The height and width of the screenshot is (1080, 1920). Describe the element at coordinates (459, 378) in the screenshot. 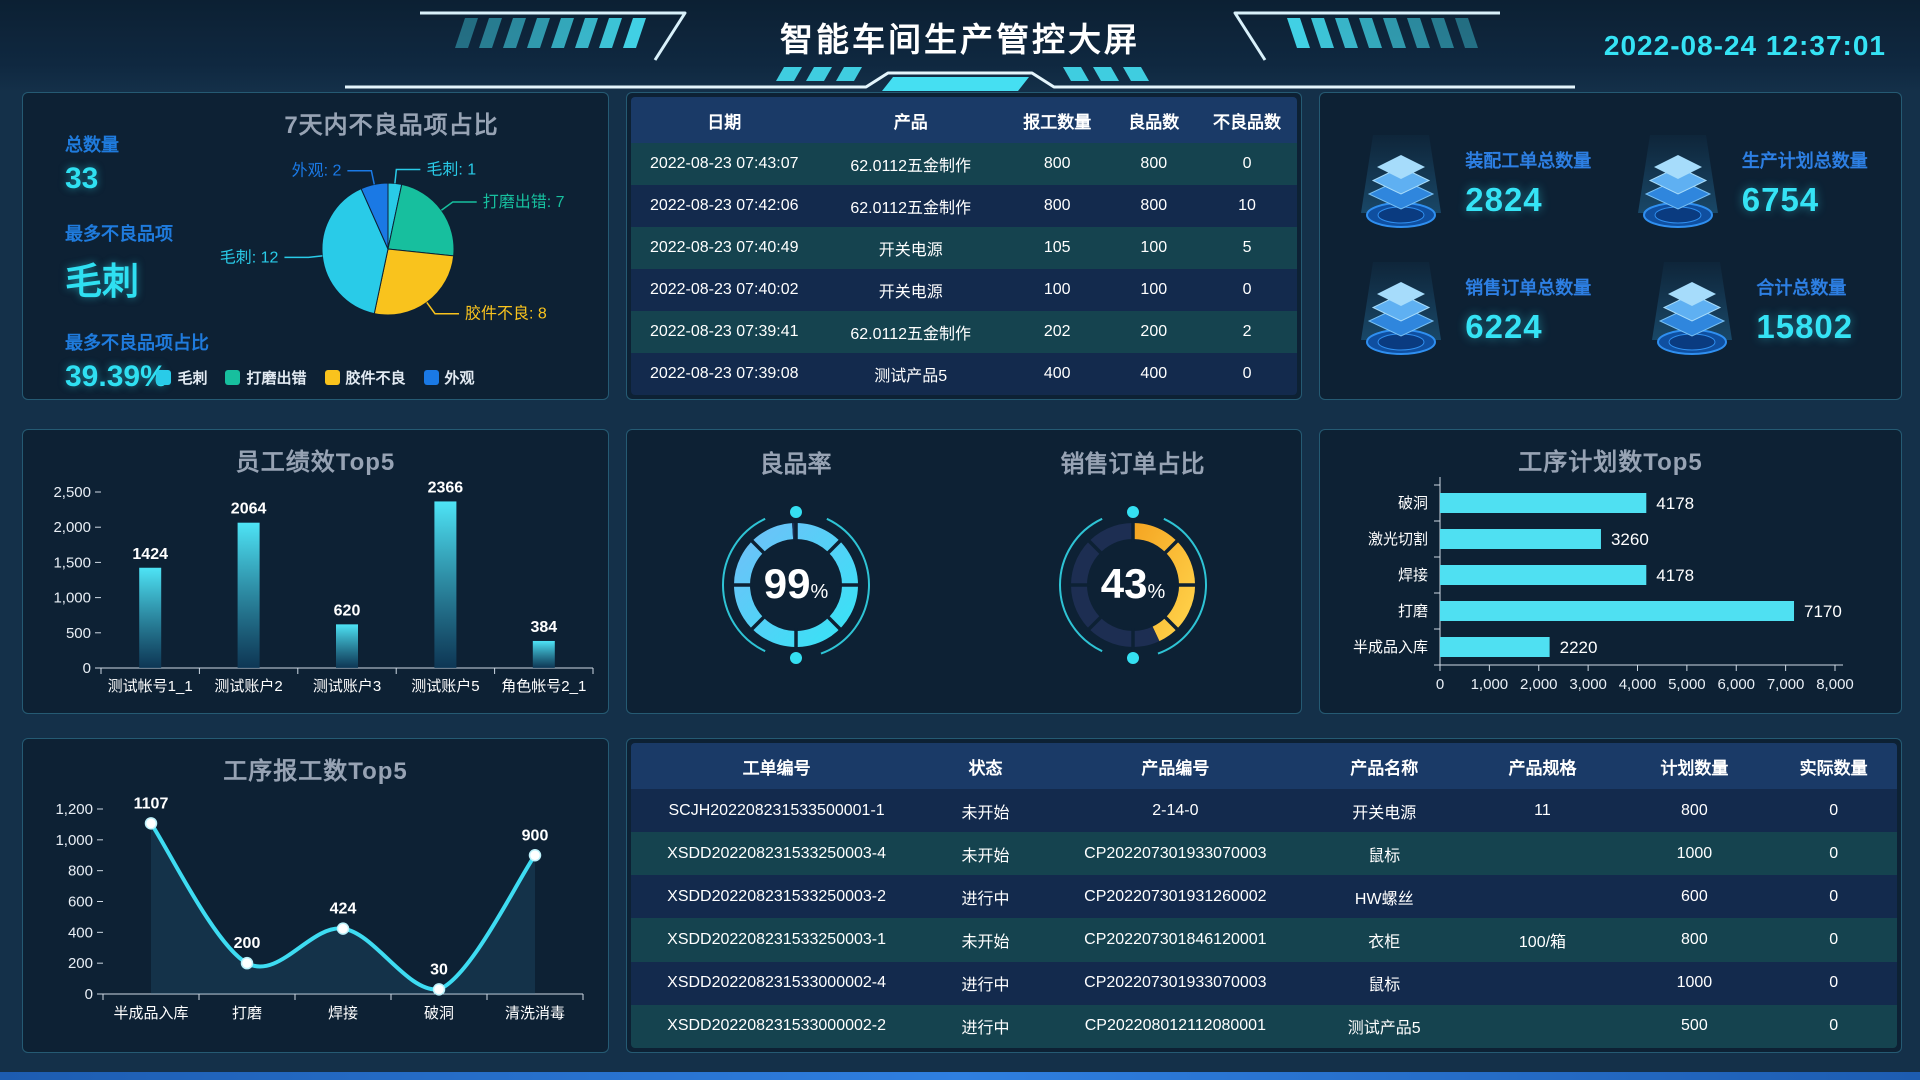

I see `legend-label: 外观` at that location.